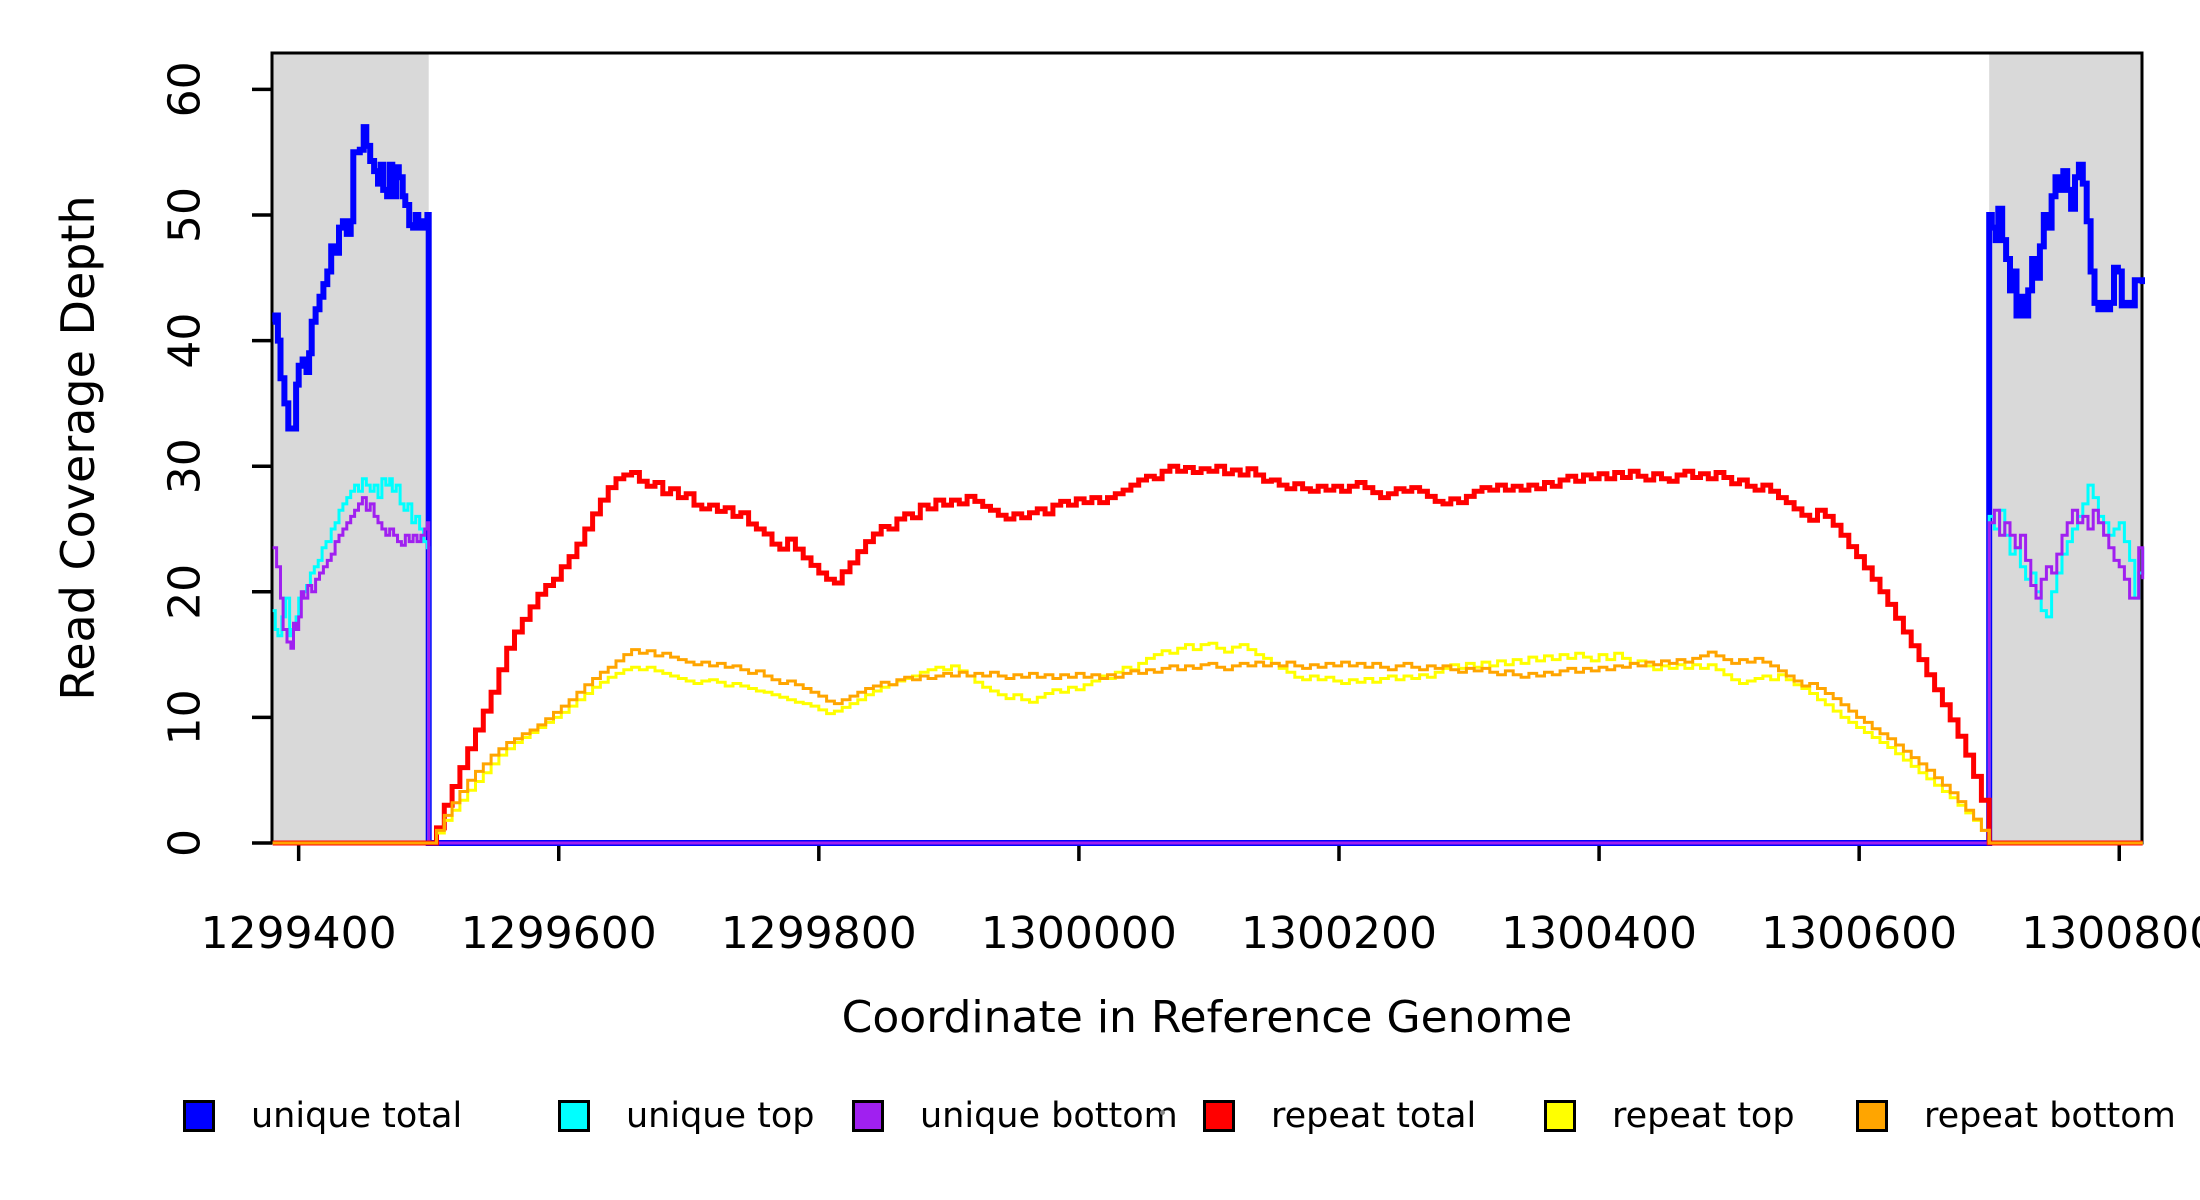 Image resolution: width=2200 pixels, height=1200 pixels. I want to click on y-tick-label: 20, so click(185, 592).